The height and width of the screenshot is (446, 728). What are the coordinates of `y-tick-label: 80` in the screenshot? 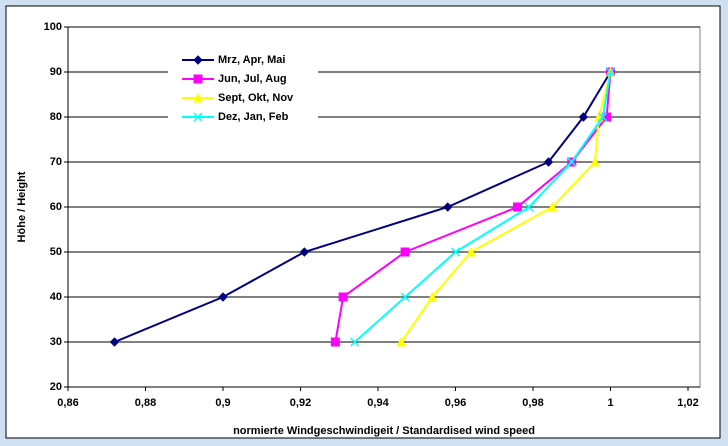 It's located at (56, 117).